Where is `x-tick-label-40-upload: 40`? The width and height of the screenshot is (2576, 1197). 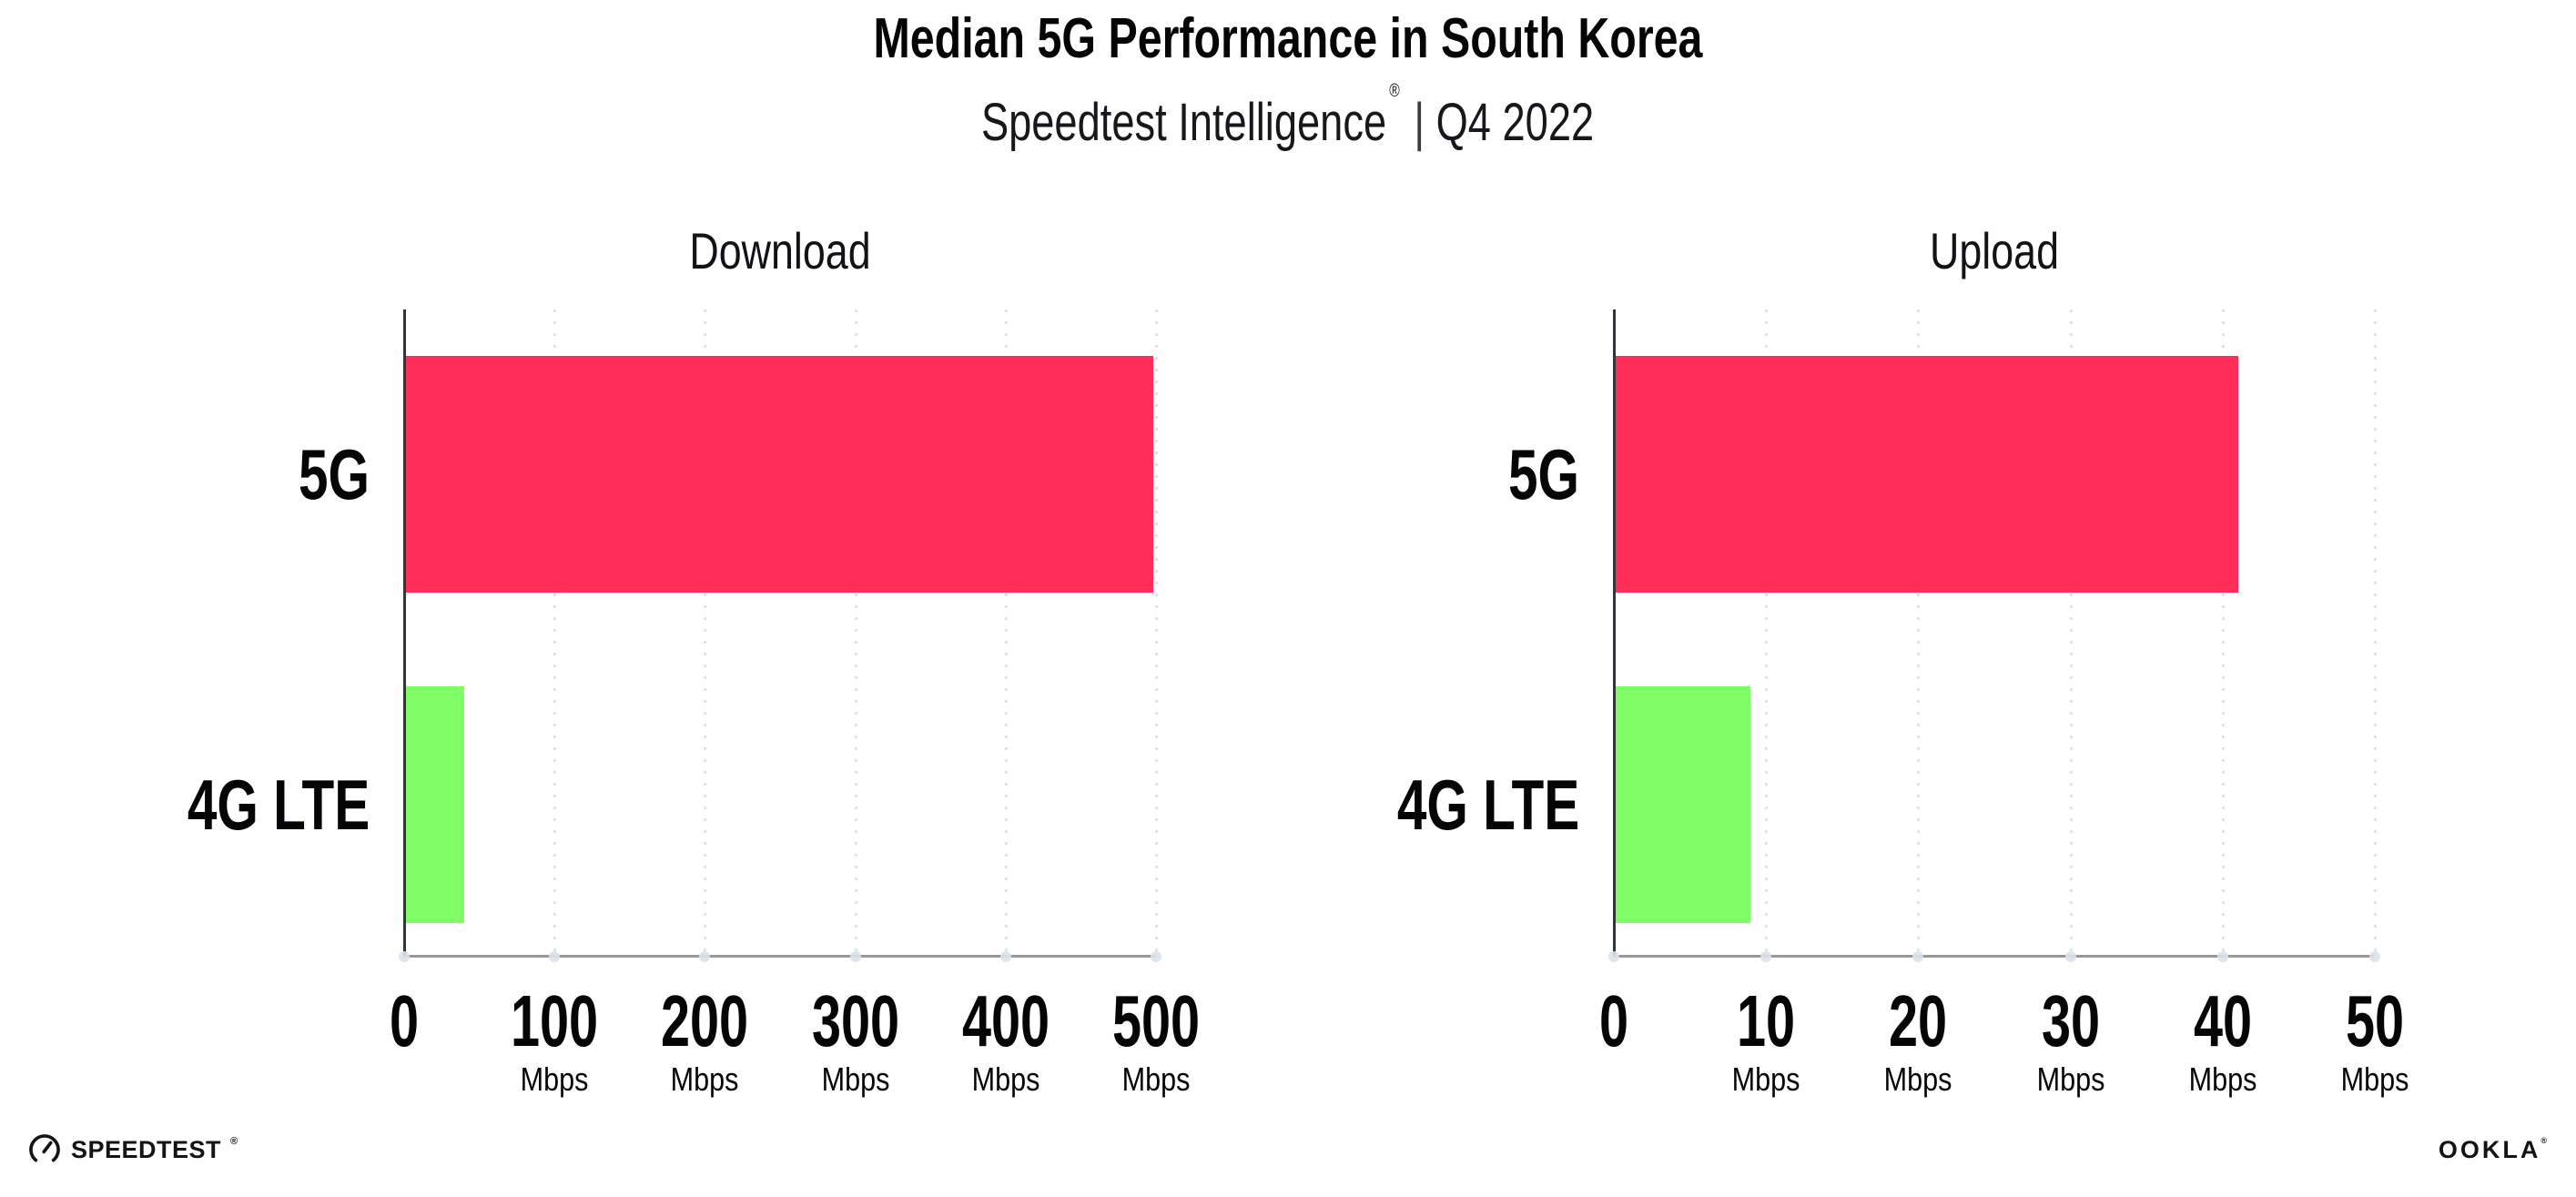
x-tick-label-40-upload: 40 is located at coordinates (2222, 1021).